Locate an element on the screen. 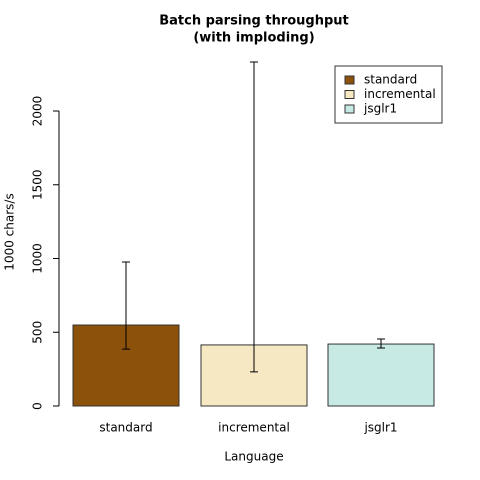 This screenshot has width=480, height=480. y-axis-label: 1000 chars/s is located at coordinates (10, 231).